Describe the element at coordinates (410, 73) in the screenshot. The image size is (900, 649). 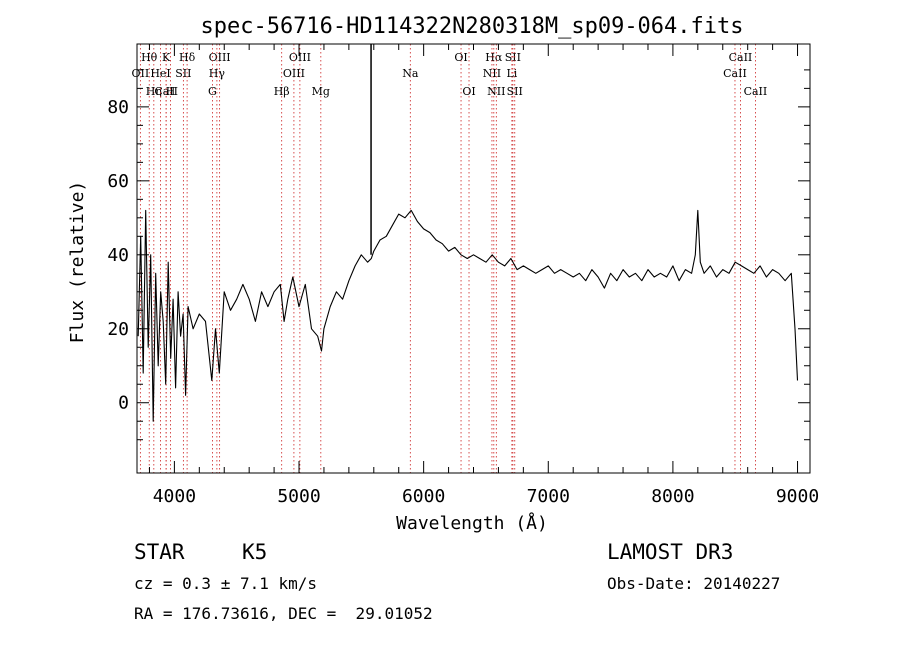
I see `line-label: Na` at that location.